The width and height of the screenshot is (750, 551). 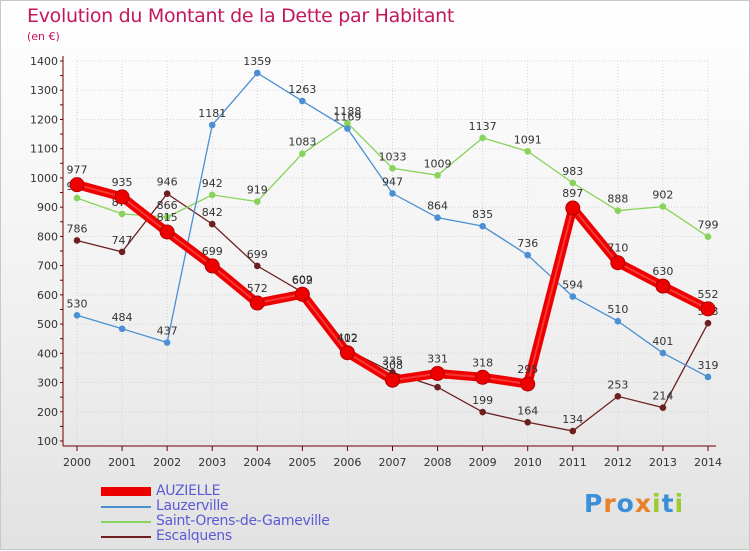 I want to click on unit-label: (en €), so click(x=43, y=36).